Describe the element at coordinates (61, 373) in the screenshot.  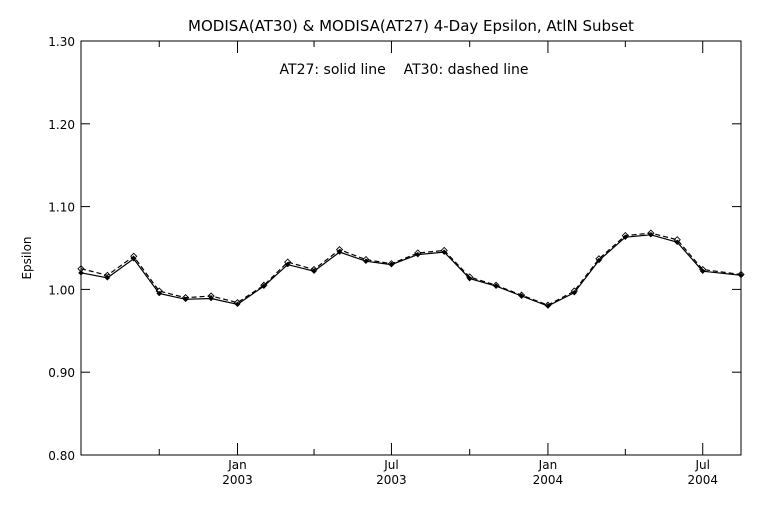
I see `y-tick-label: 0.90` at that location.